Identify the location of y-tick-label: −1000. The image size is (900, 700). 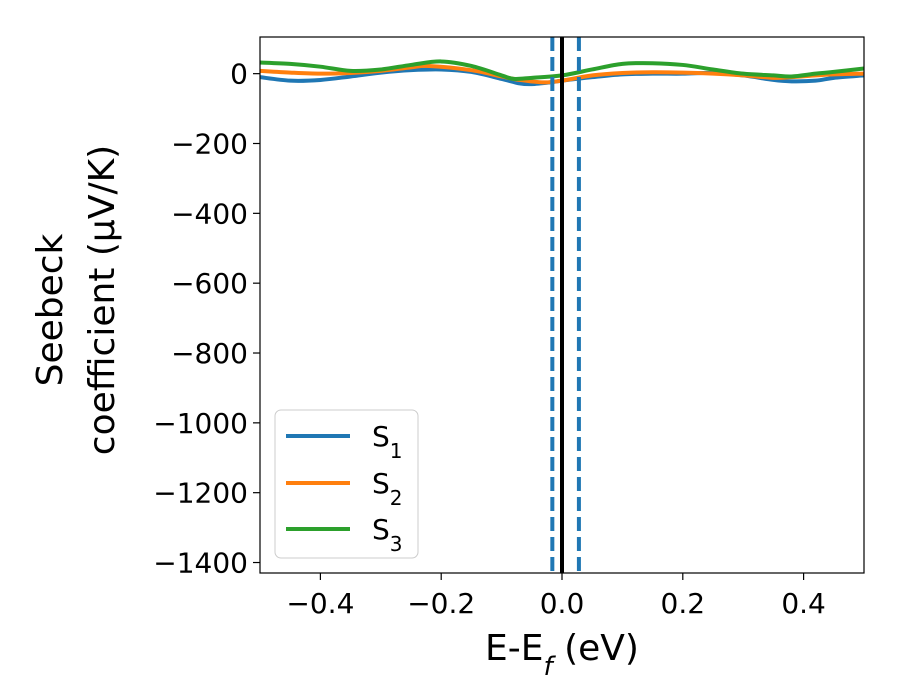
(200, 423).